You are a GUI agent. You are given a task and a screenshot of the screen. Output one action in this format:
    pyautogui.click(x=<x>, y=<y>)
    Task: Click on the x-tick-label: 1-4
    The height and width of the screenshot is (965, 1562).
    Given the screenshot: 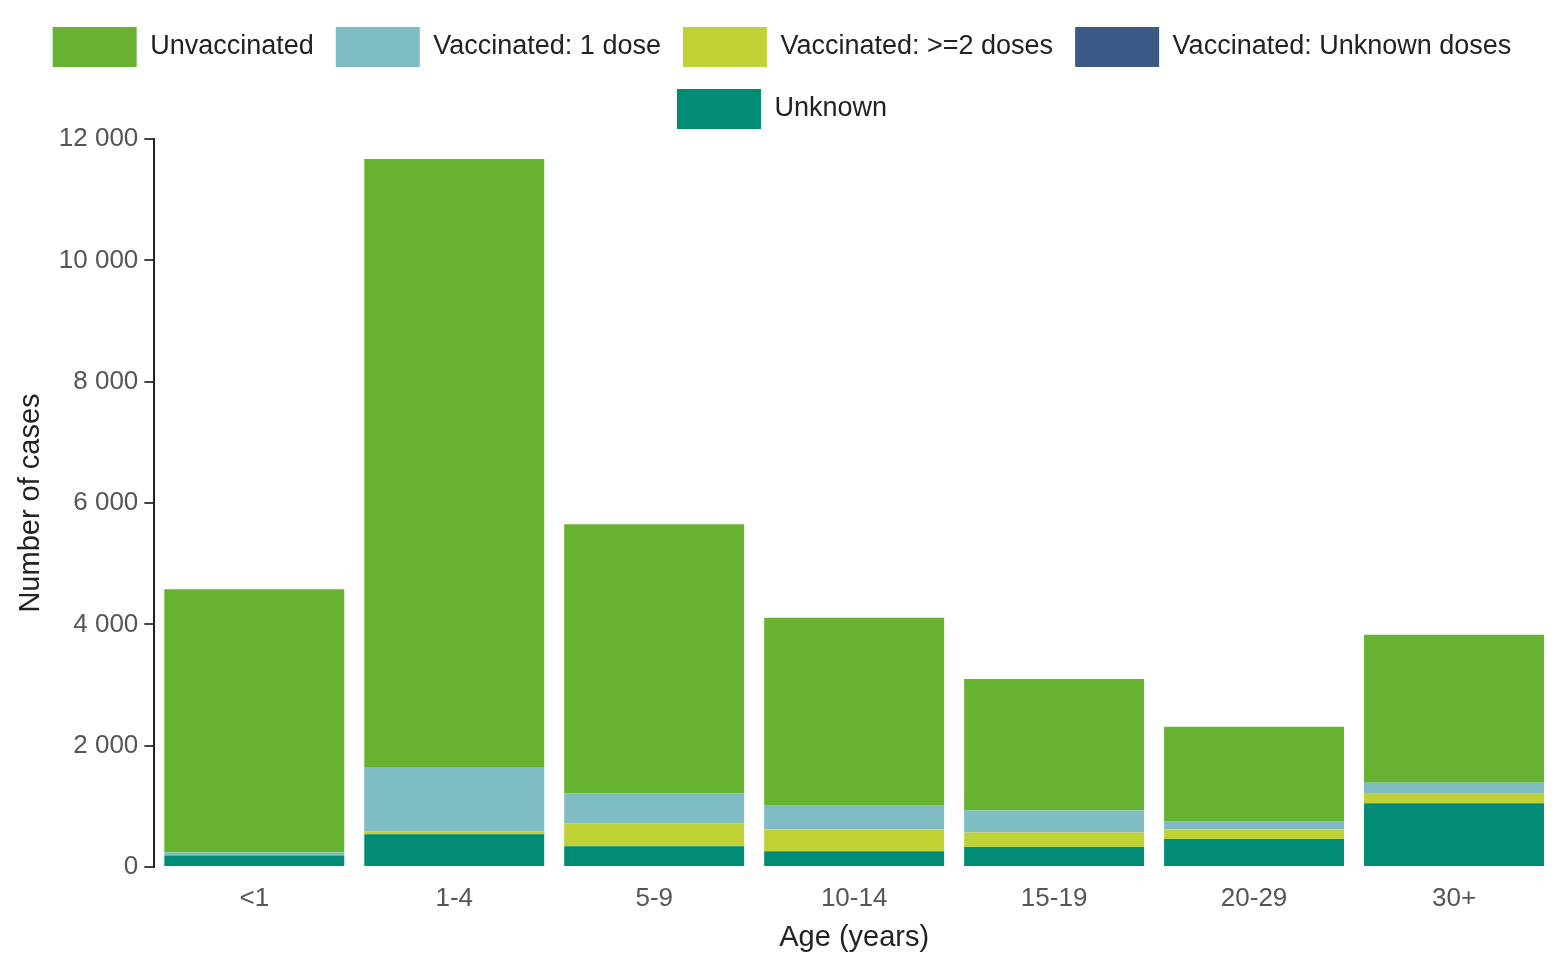 What is the action you would take?
    pyautogui.click(x=454, y=896)
    